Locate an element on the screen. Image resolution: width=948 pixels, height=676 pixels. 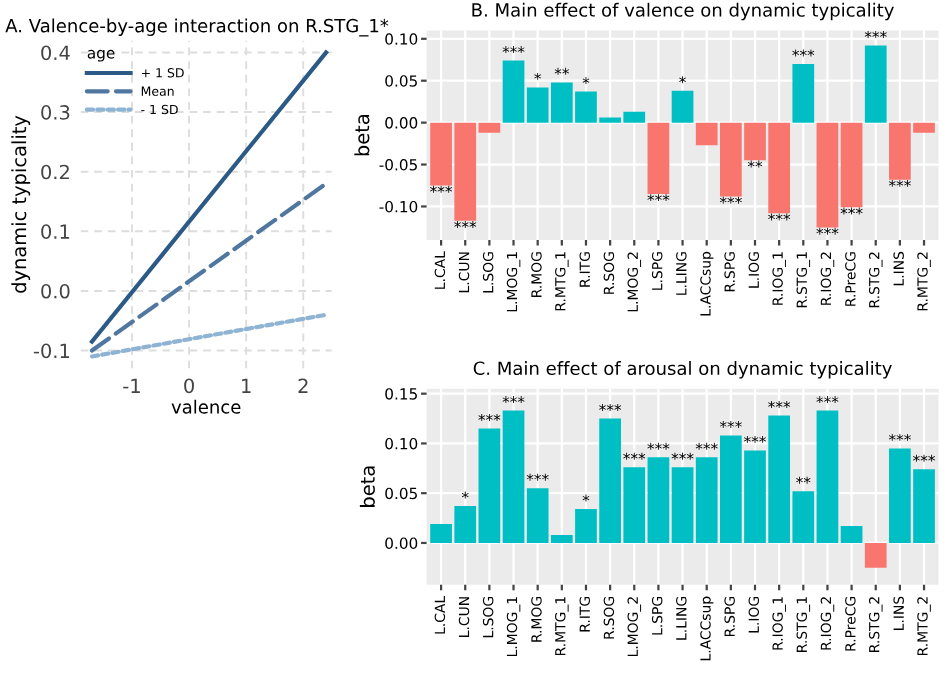
y-tick-label: 0.4 is located at coordinates (55, 53).